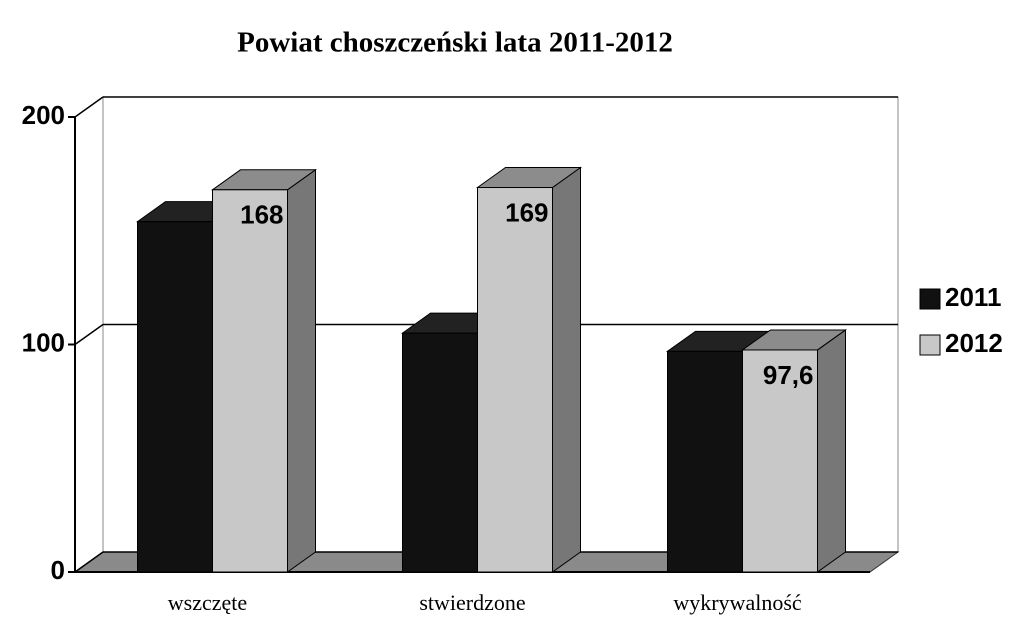 This screenshot has width=1017, height=618. I want to click on x-tick-label: stwierdzone, so click(472, 602).